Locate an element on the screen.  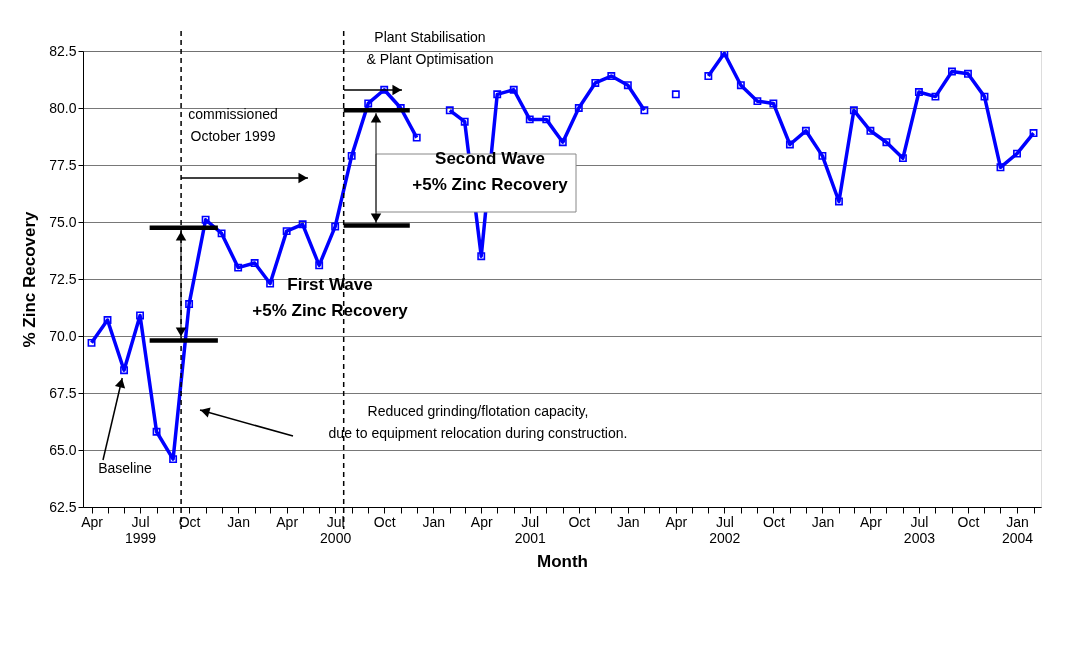
annotation: commissioned October 1999 is located at coordinates (233, 125).